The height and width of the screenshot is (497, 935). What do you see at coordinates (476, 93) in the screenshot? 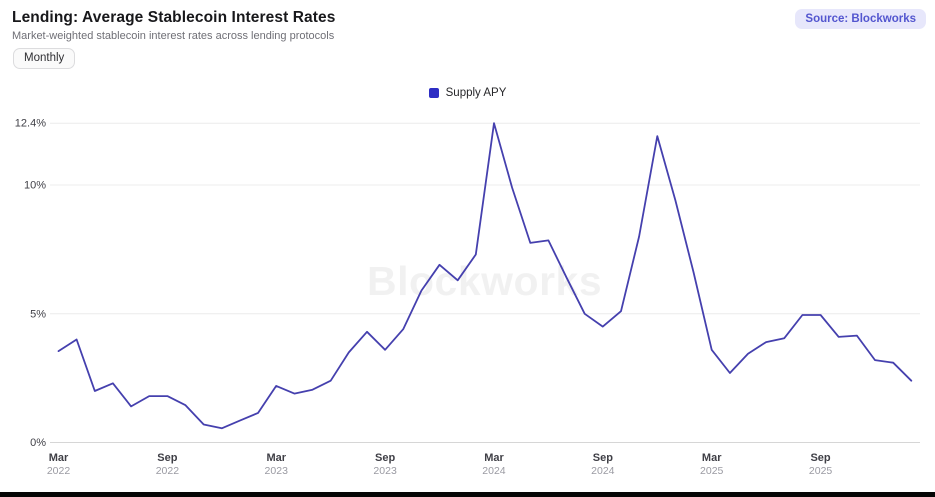
I see `legend-label: Supply APY` at bounding box center [476, 93].